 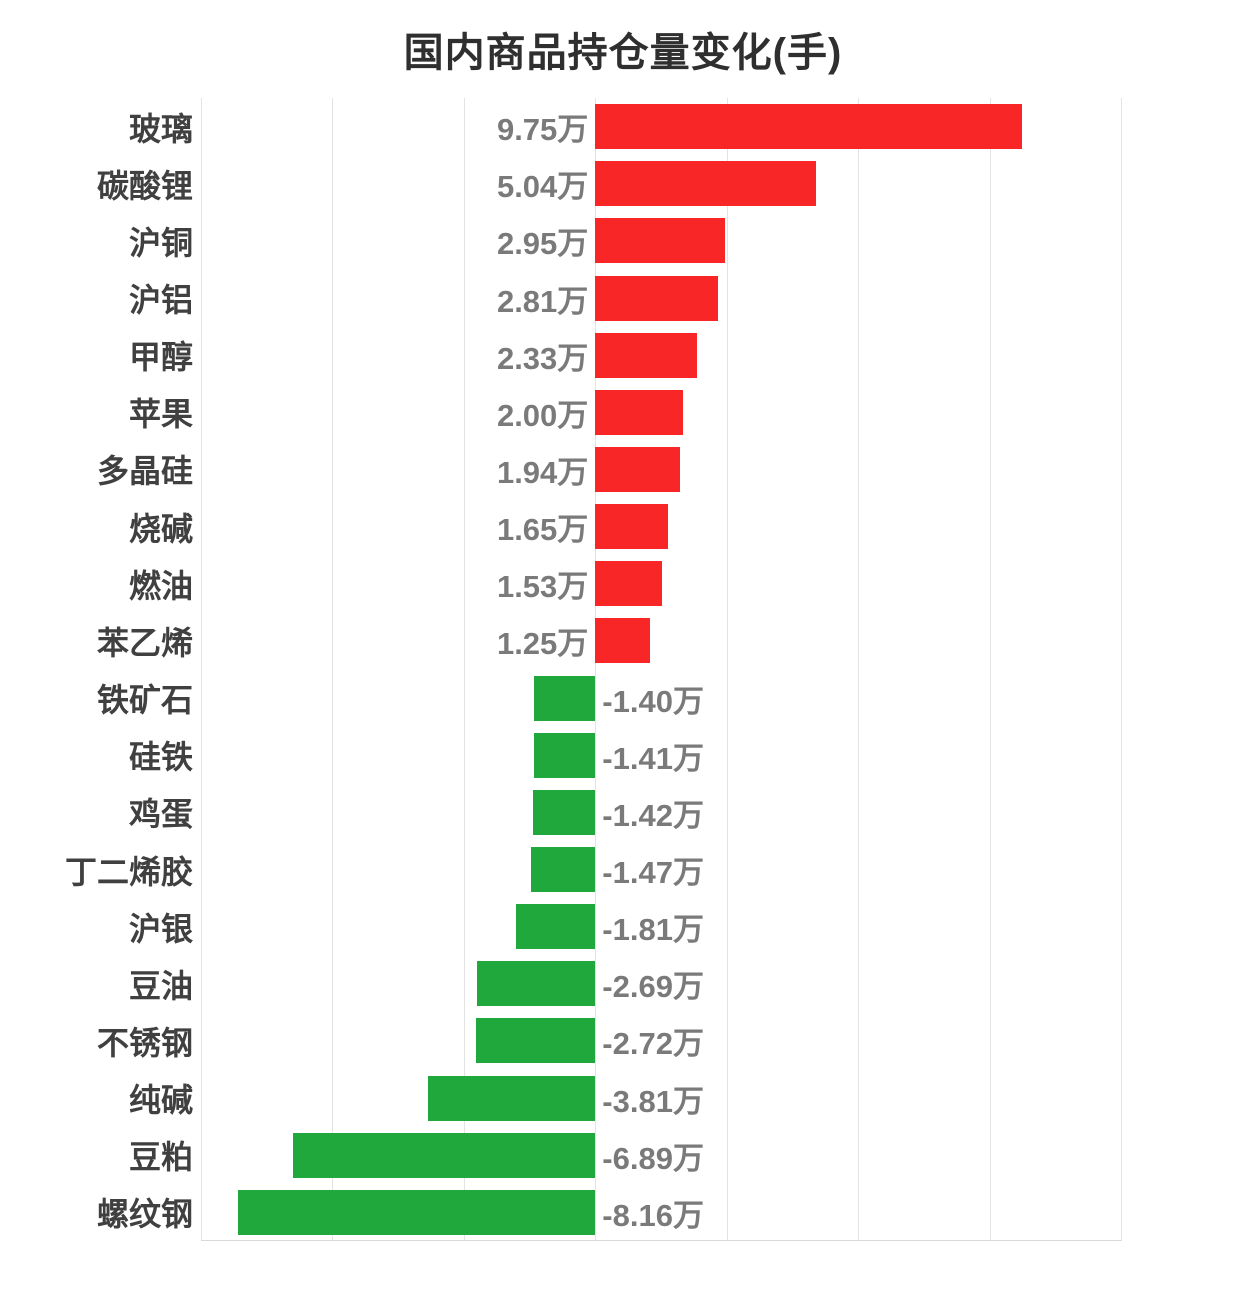 What do you see at coordinates (623, 53) in the screenshot?
I see `chart-title: 国内商品持仓量变化(手)` at bounding box center [623, 53].